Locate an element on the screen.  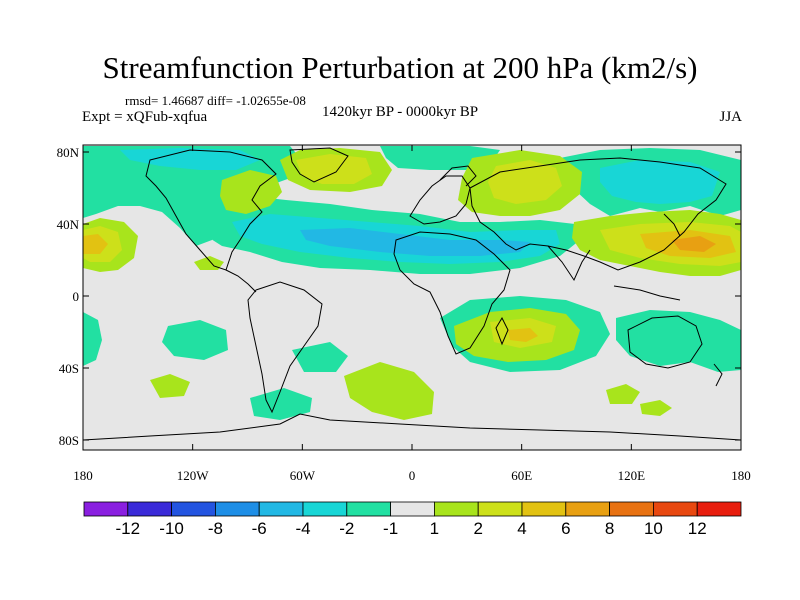
lat-label: 40S is located at coordinates (69, 368).